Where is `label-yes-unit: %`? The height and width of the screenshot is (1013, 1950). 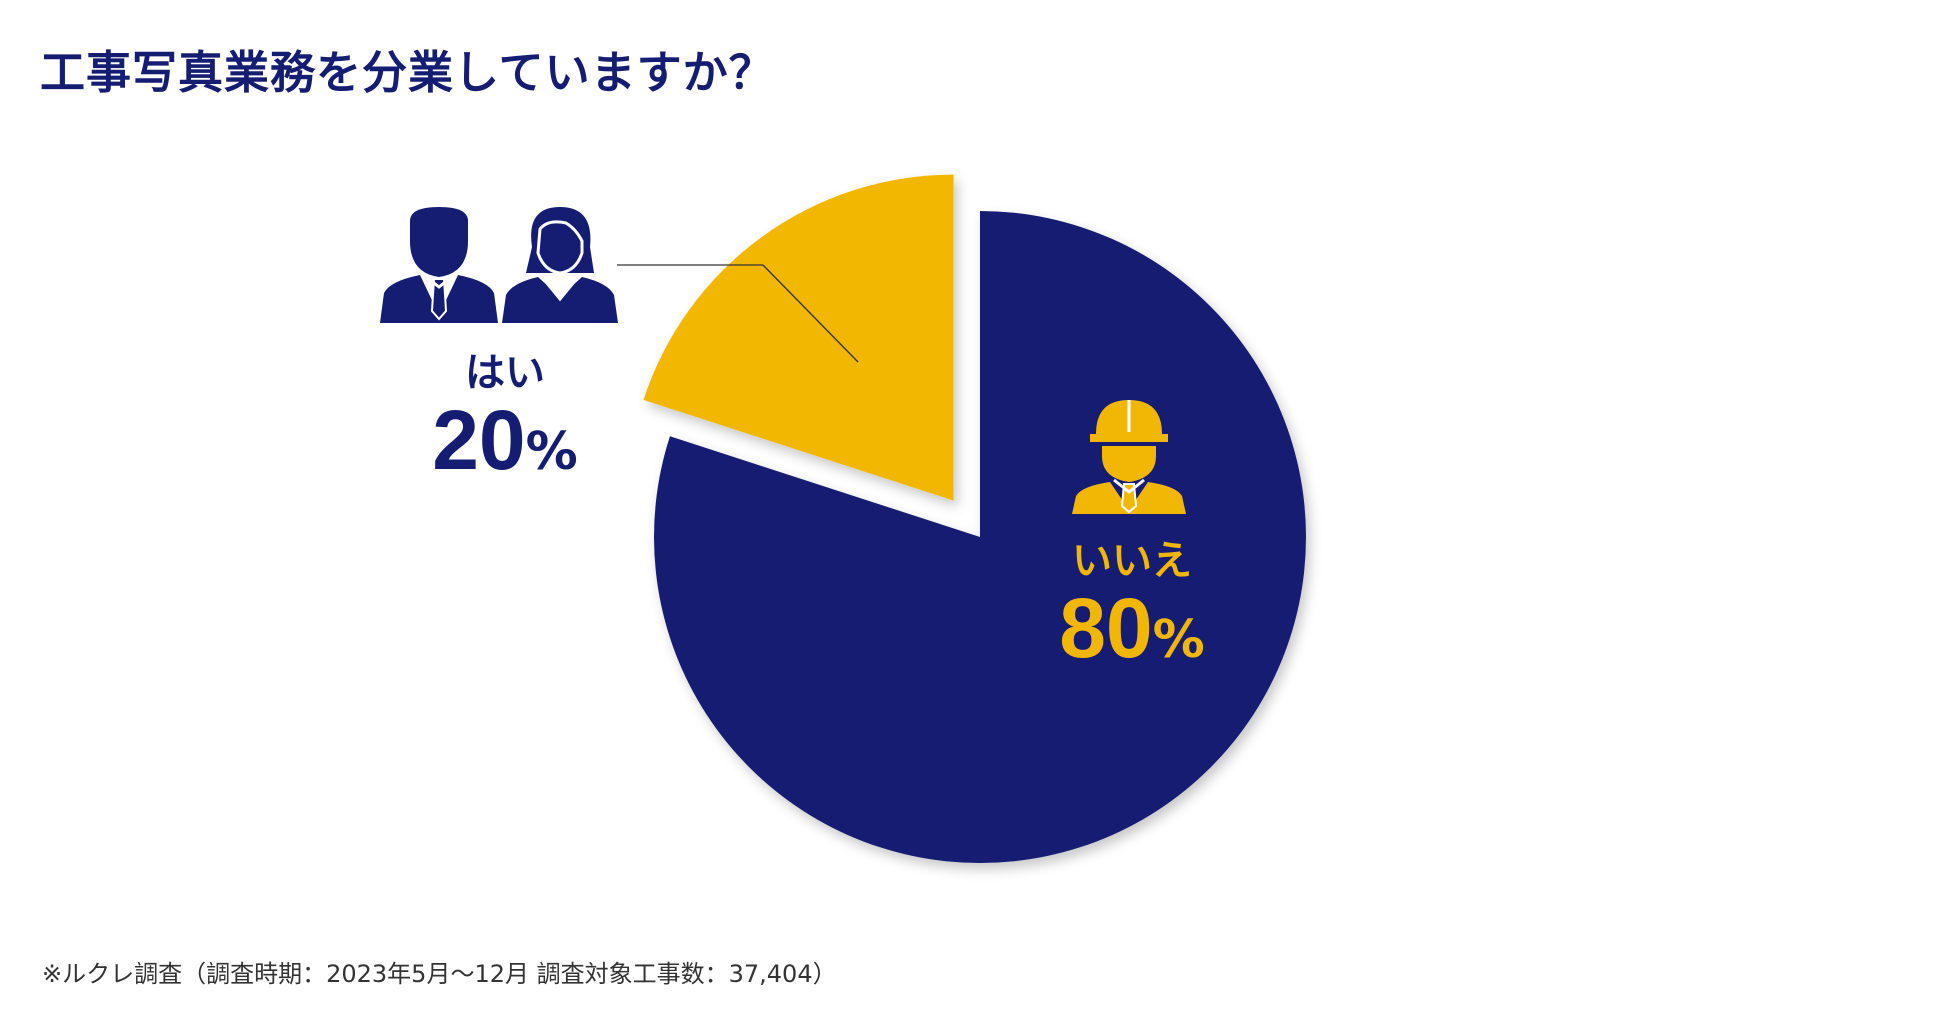 label-yes-unit: % is located at coordinates (551, 452).